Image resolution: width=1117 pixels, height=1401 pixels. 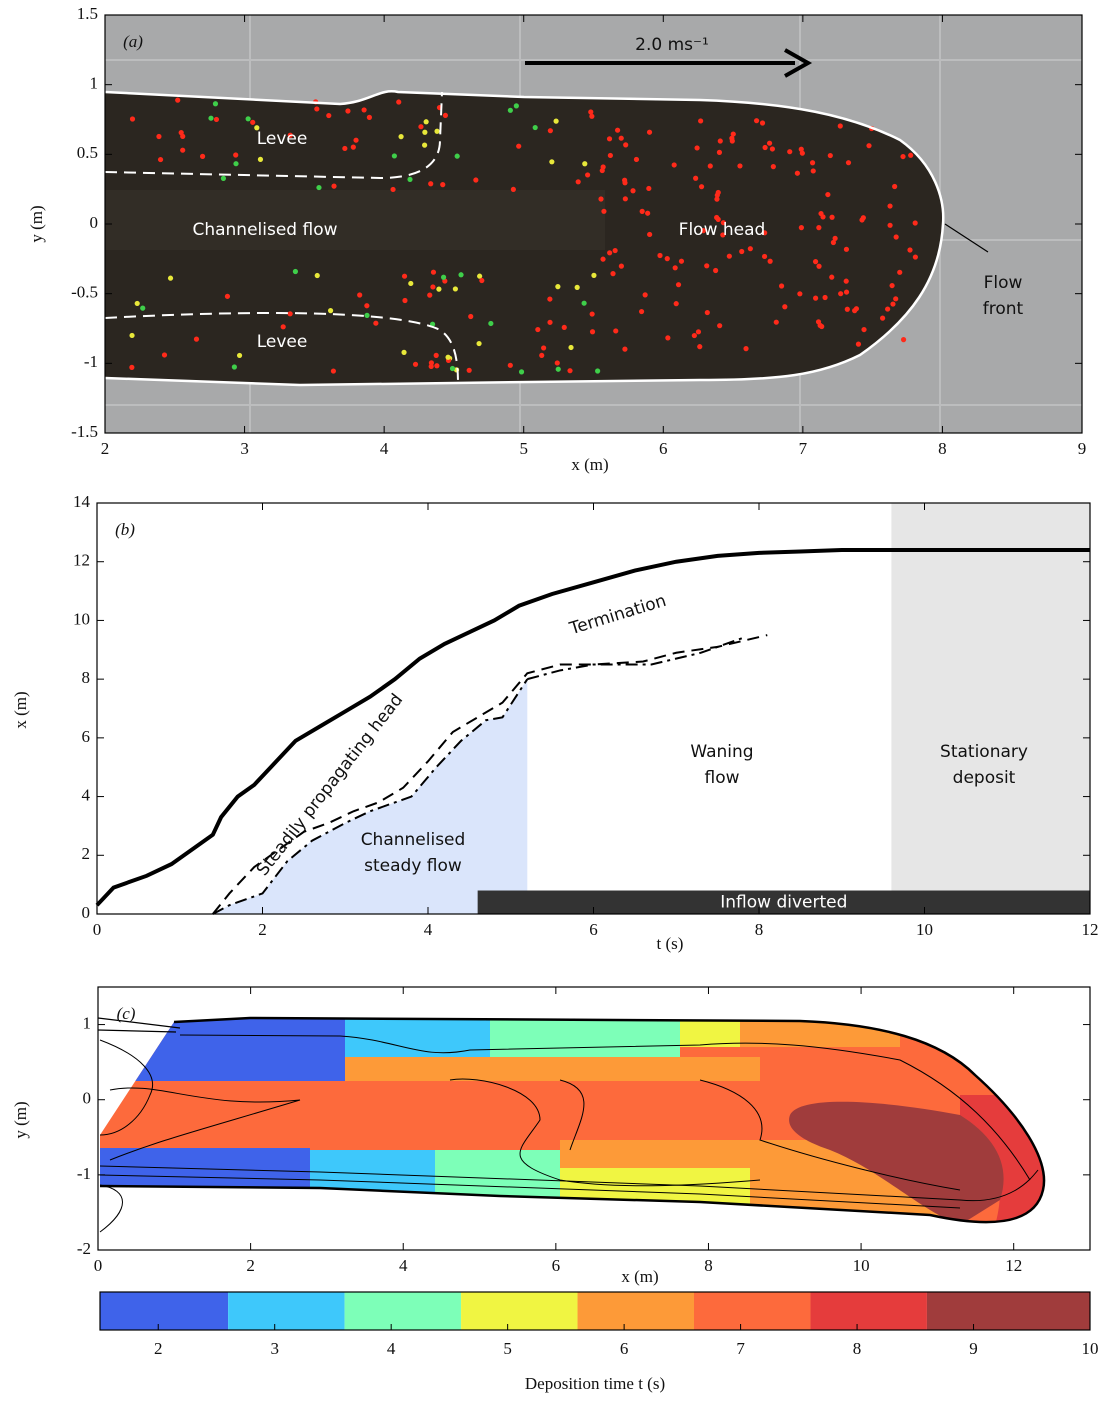 What do you see at coordinates (84, 1248) in the screenshot?
I see `y-tick-label: -2` at bounding box center [84, 1248].